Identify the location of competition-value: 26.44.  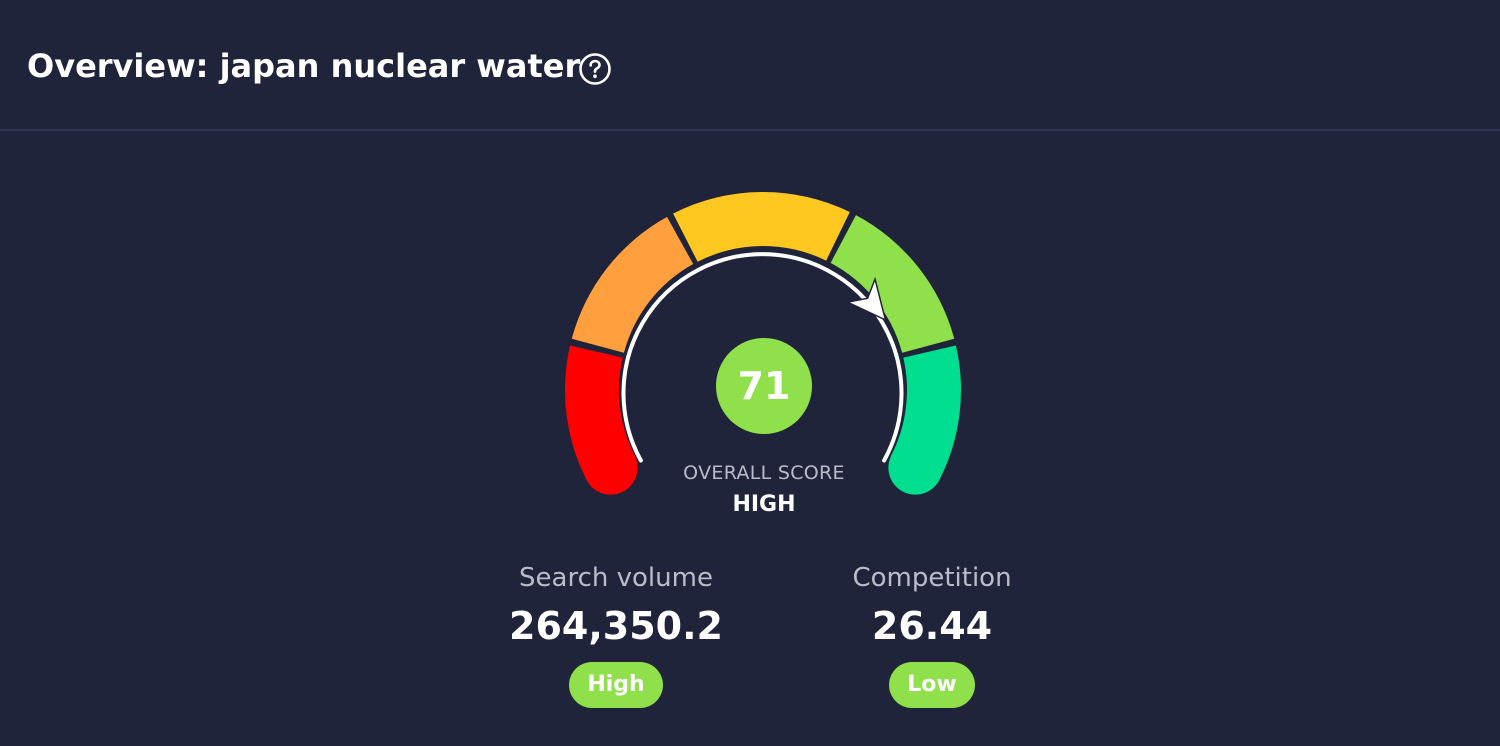
(932, 626).